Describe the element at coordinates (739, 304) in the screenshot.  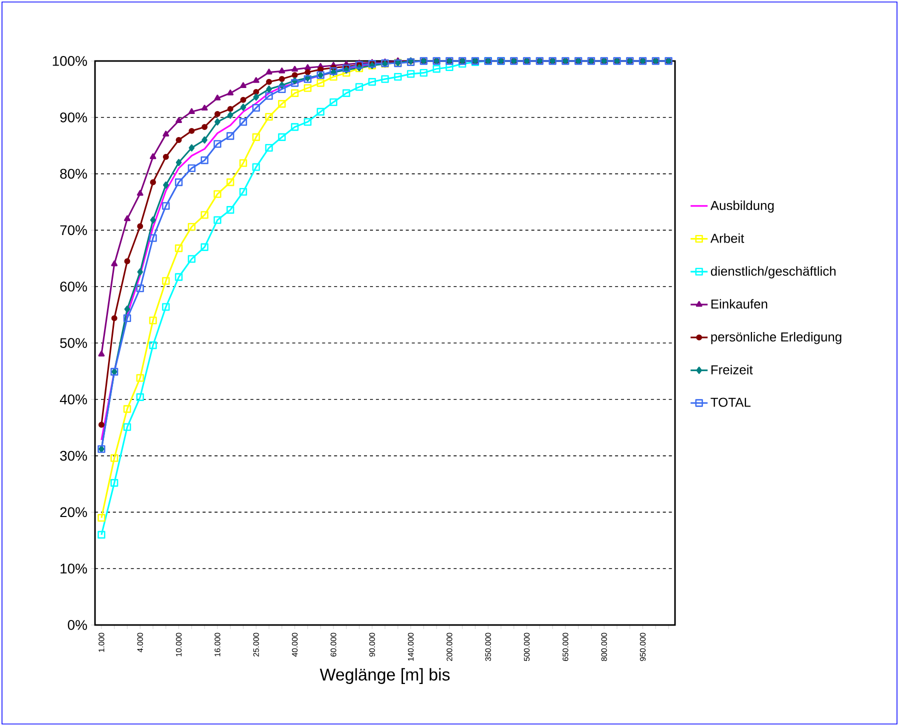
I see `legend-label: Einkaufen` at that location.